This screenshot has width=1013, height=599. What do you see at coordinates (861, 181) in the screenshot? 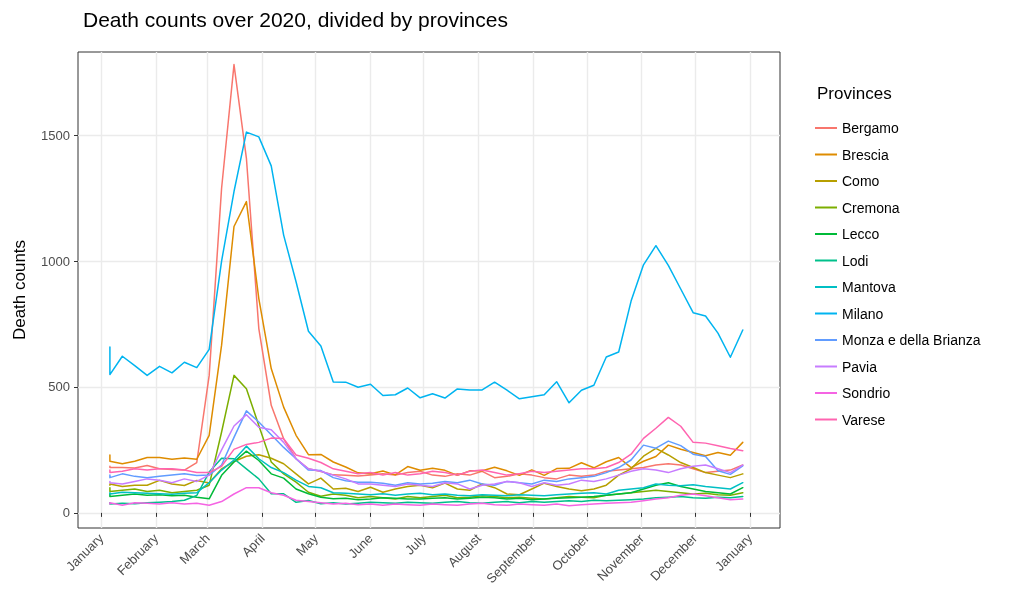
I see `legend-label: Como` at bounding box center [861, 181].